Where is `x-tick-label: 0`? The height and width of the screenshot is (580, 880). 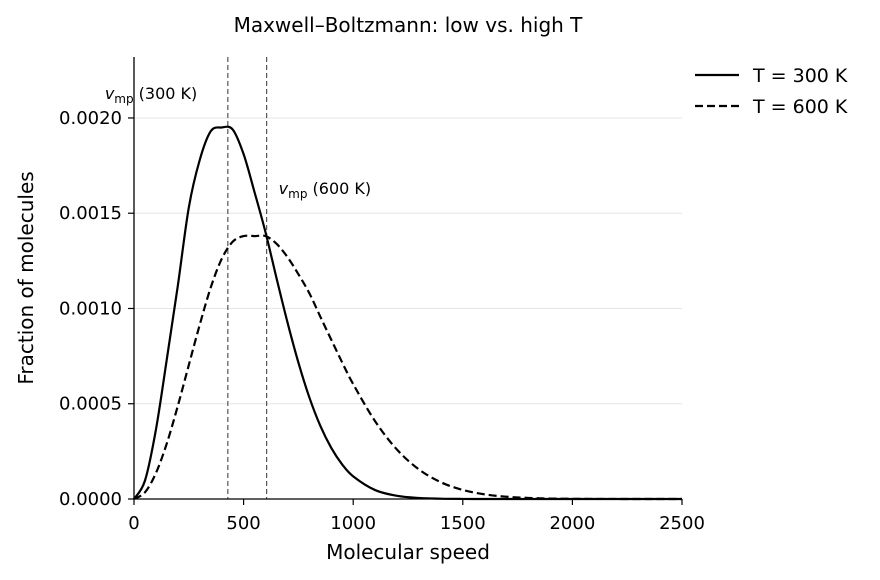
x-tick-label: 0 is located at coordinates (133, 523).